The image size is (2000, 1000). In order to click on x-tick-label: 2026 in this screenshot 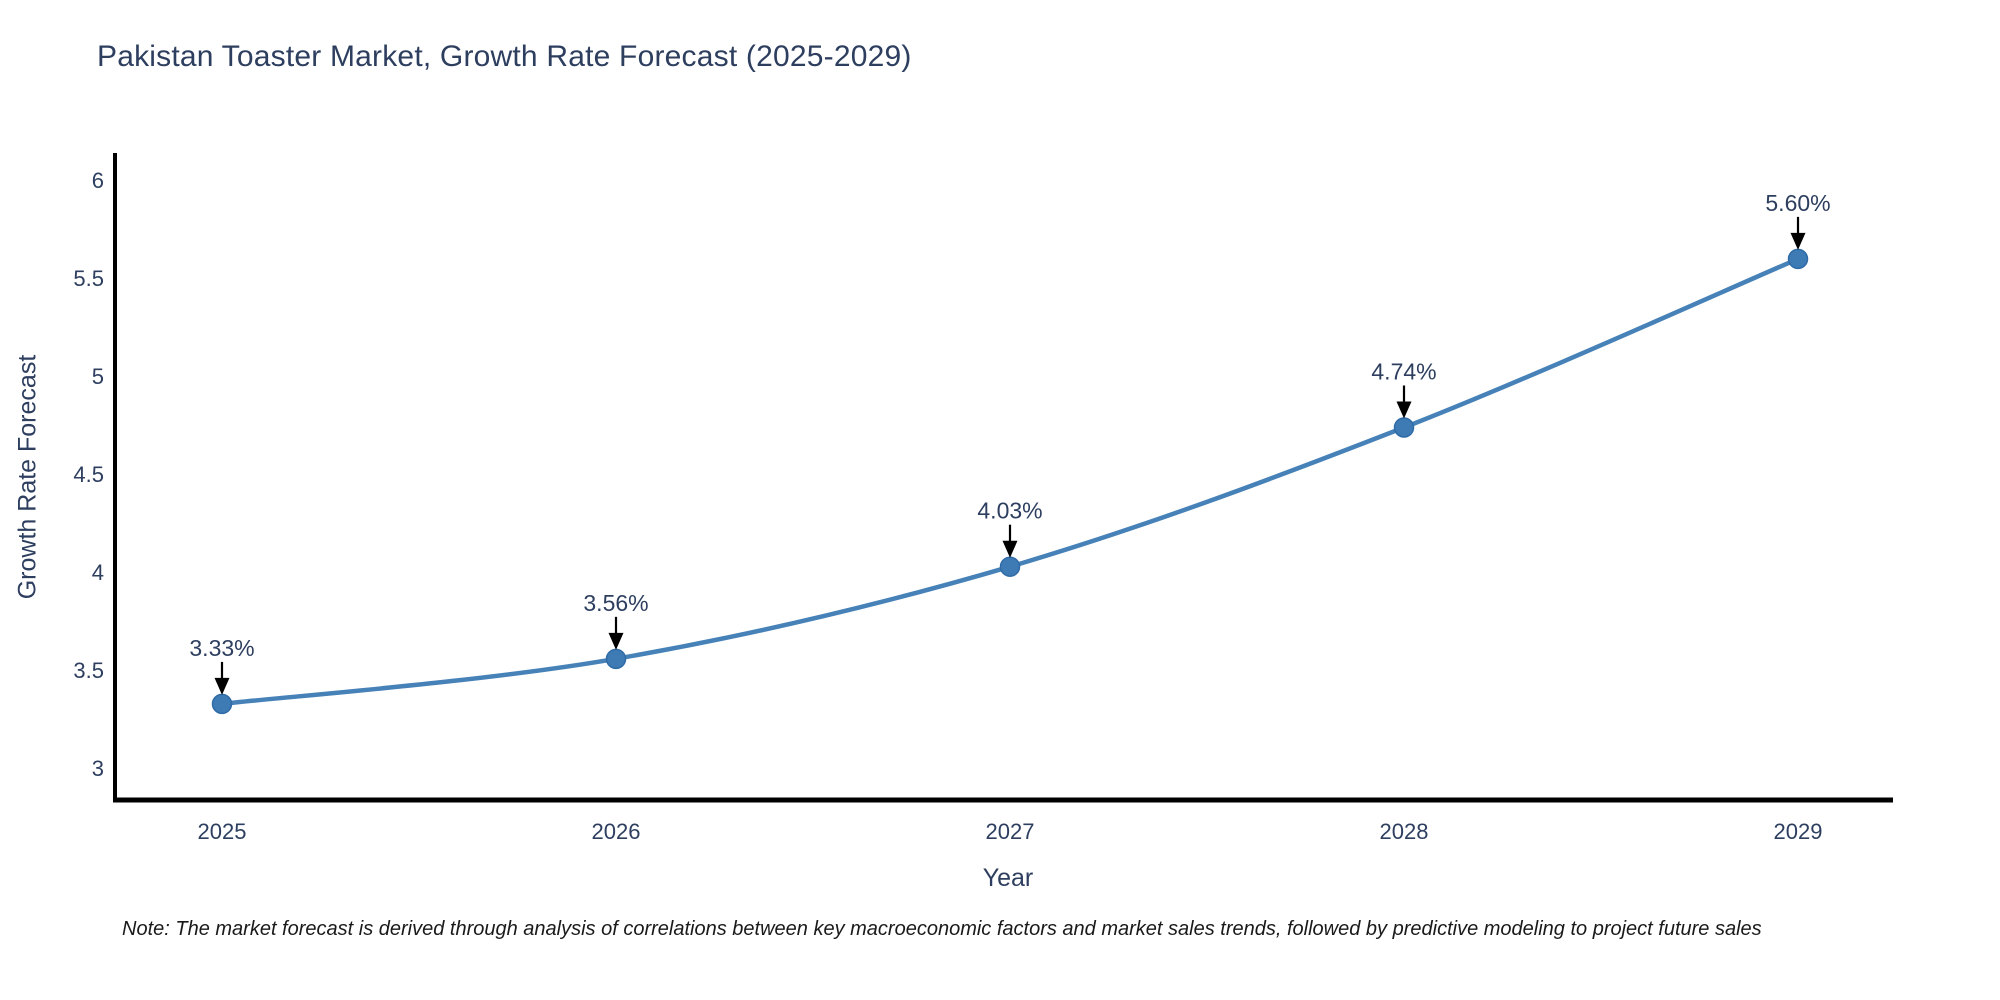, I will do `click(616, 831)`.